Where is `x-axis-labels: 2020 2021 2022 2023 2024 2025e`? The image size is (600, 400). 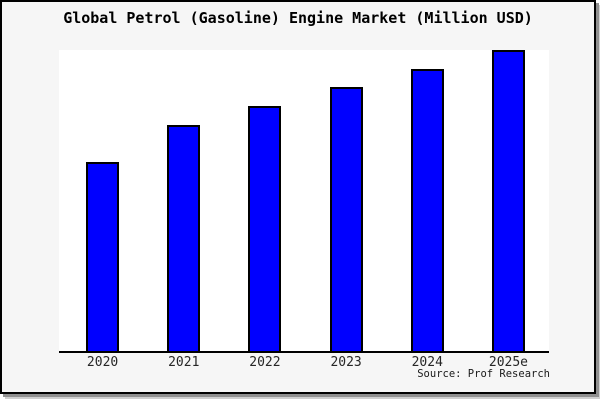
x-axis-labels: 2020 2021 2022 2023 2024 2025e is located at coordinates (304, 362).